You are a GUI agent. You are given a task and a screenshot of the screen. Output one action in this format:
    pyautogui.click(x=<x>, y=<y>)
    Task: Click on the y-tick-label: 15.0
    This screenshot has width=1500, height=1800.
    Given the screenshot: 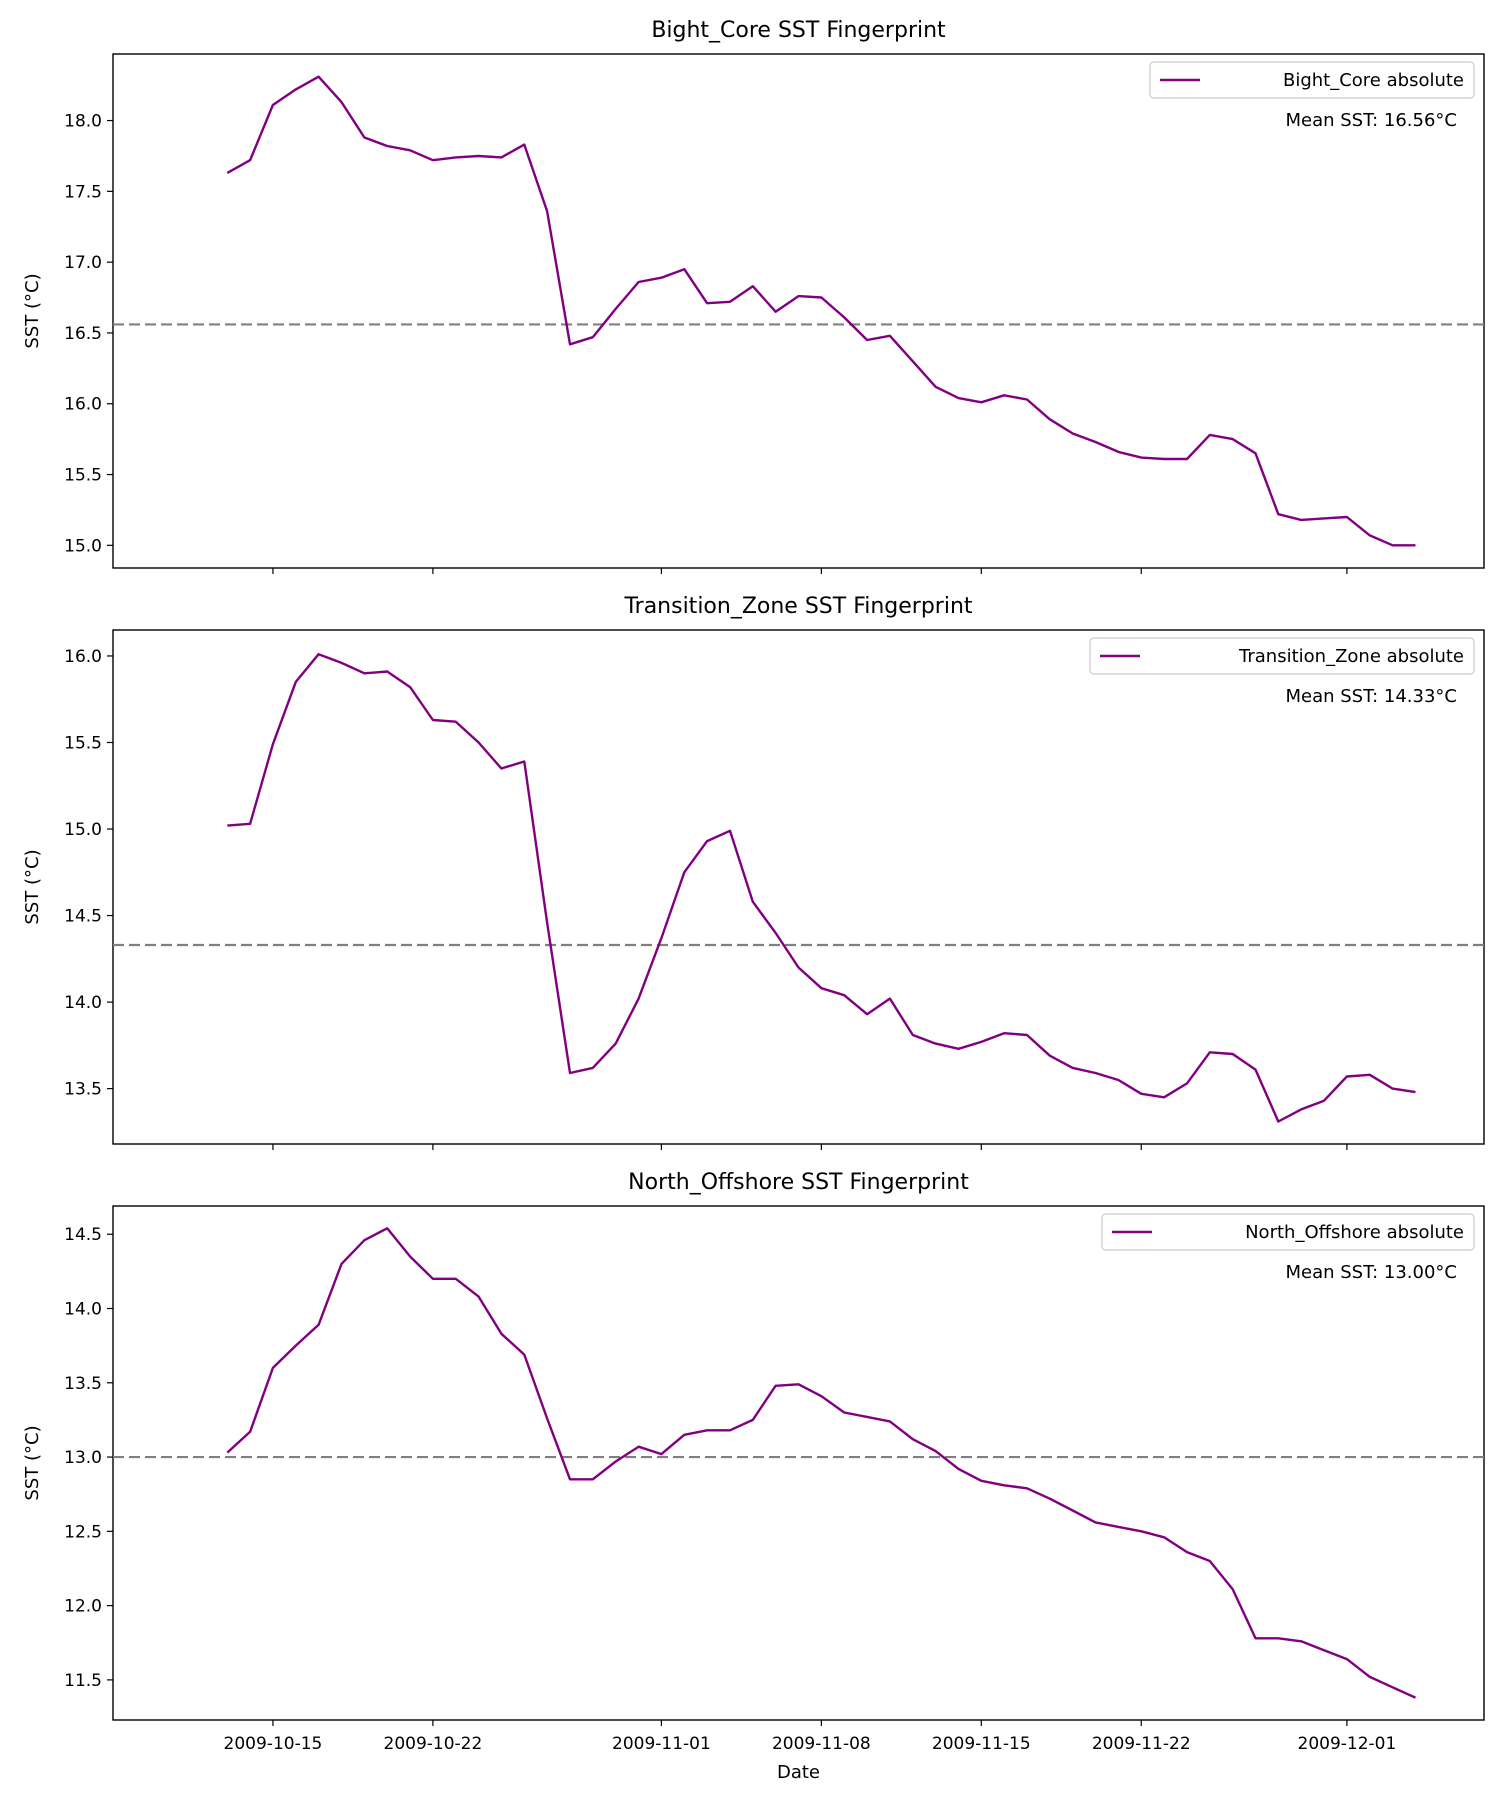 What is the action you would take?
    pyautogui.click(x=83, y=546)
    